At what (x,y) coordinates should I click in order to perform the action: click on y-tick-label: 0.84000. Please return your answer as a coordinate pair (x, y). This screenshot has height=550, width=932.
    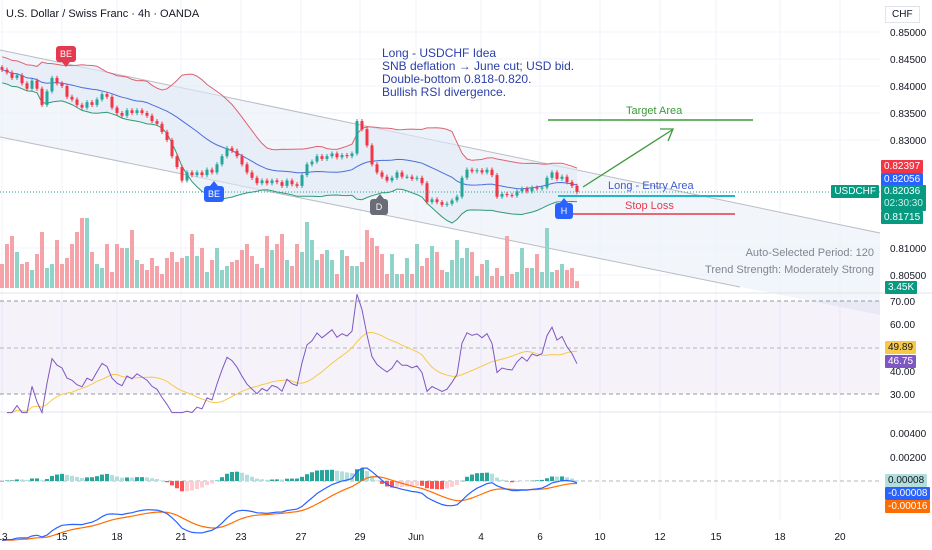
    Looking at the image, I should click on (908, 87).